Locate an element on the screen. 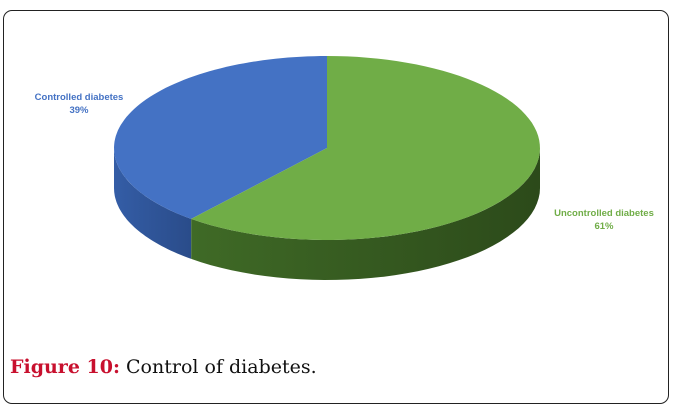 This screenshot has height=410, width=676. figure-caption: Figure 10: Control of diabetes. is located at coordinates (163, 367).